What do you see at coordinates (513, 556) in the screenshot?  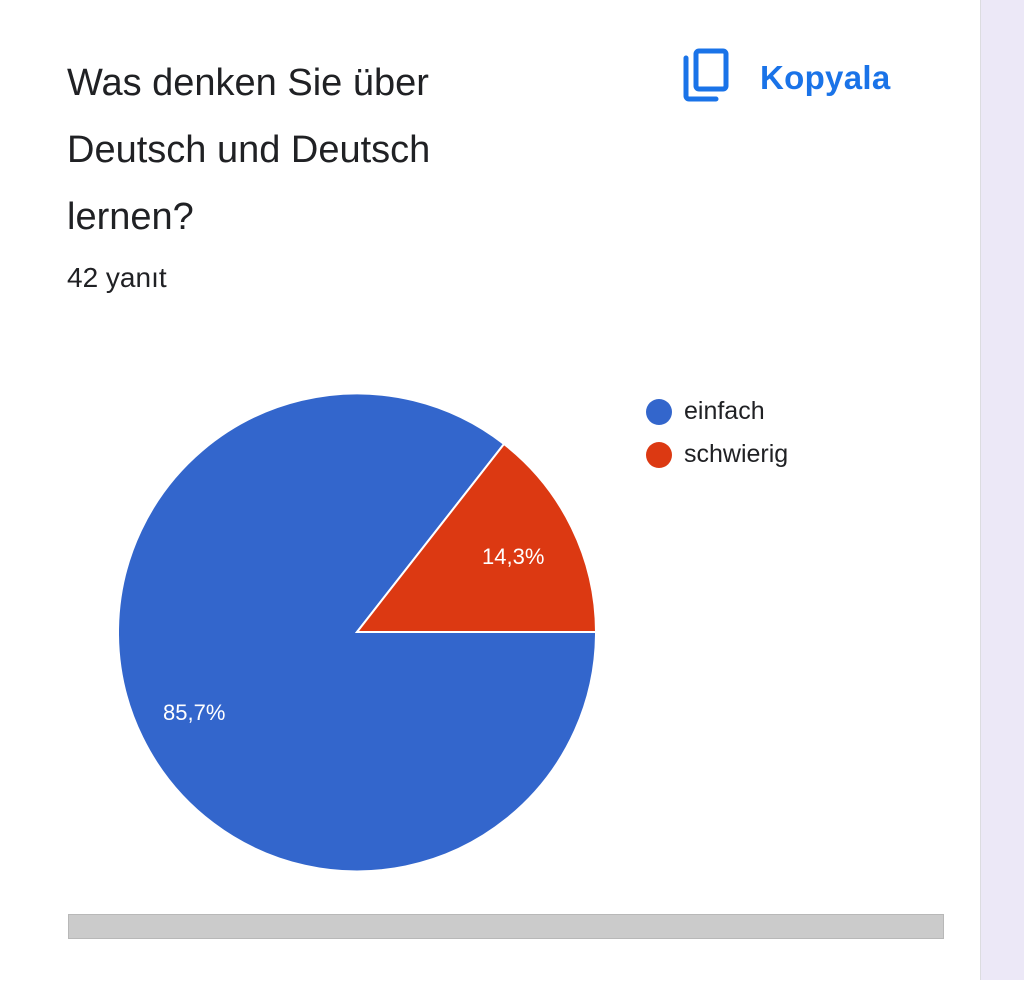 I see `slice-label-schwierig: 14,3%` at bounding box center [513, 556].